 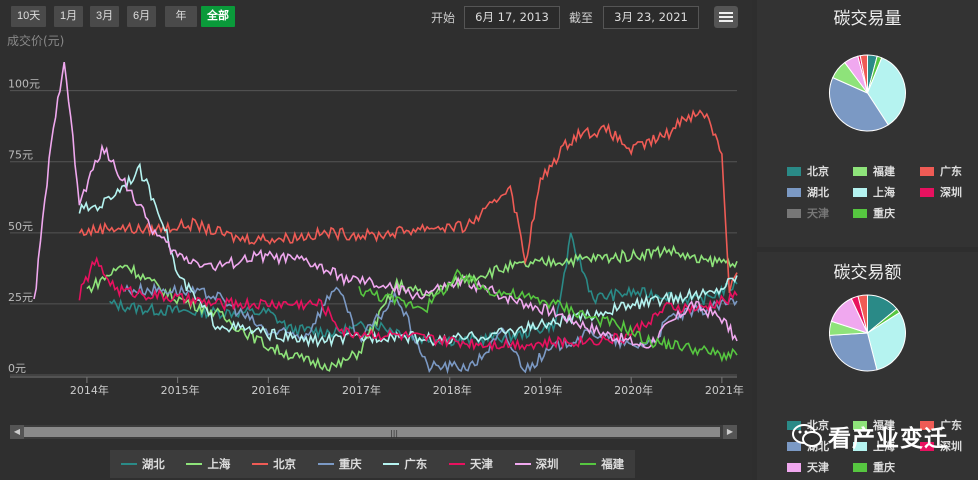 I want to click on series-legend: 湖北 上海 北京 重庆 广东 天津 深圳 福建, so click(x=372, y=464).